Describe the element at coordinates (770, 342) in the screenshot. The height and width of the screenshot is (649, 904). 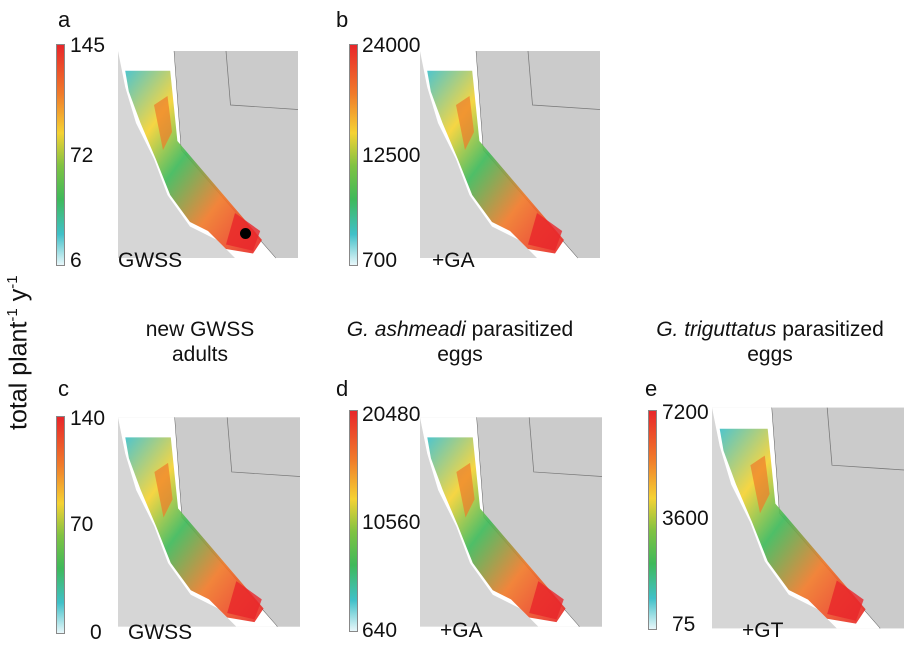
I see `title-col3: G. triguttatus parasitized eggs` at that location.